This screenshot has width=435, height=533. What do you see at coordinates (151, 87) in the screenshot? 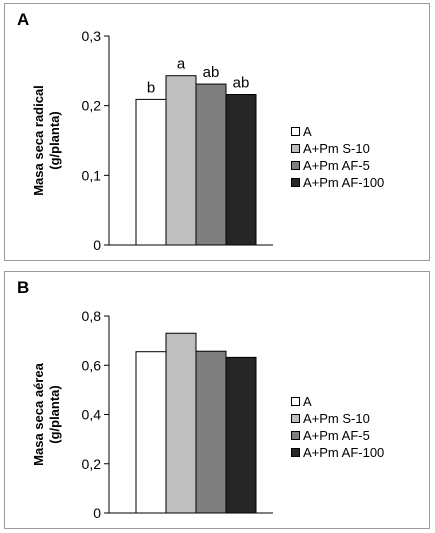
I see `significance-label: b` at bounding box center [151, 87].